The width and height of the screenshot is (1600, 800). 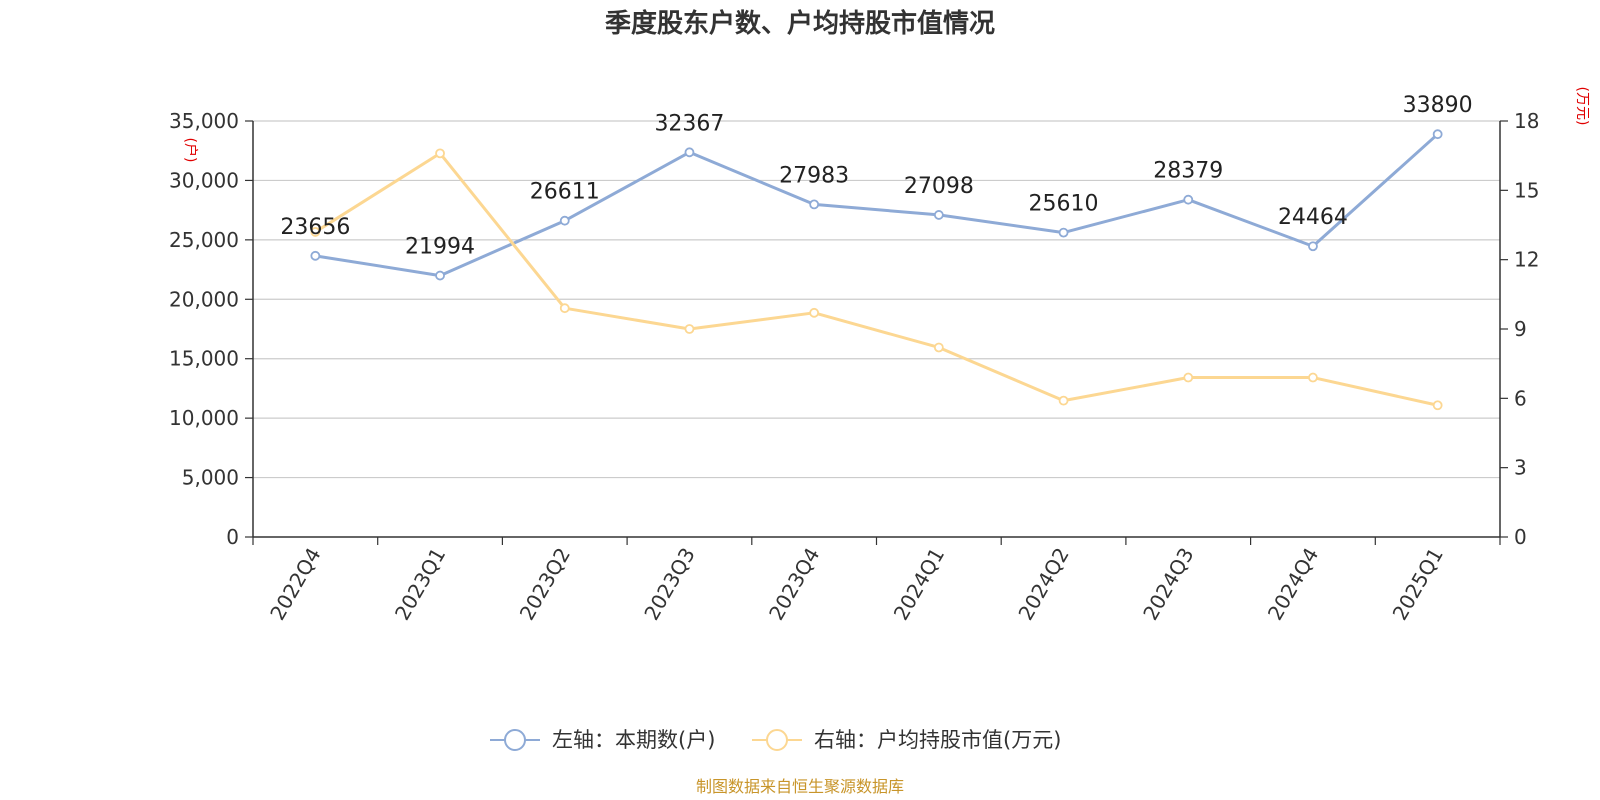 I want to click on right-axis-tick-label: 12, so click(x=1526, y=260).